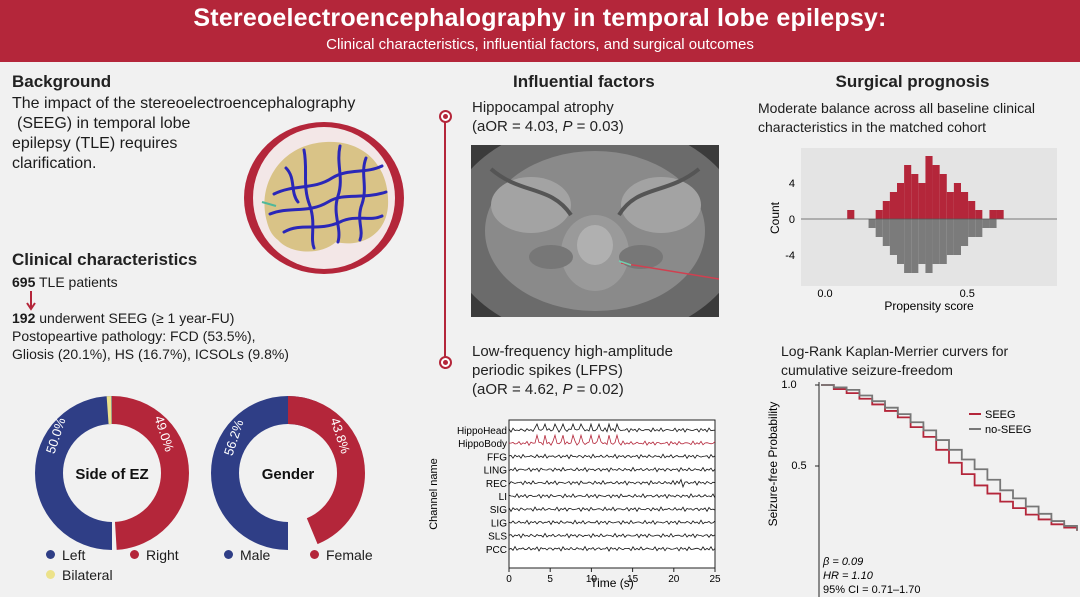 The width and height of the screenshot is (1080, 597). What do you see at coordinates (162, 555) in the screenshot?
I see `legend-label: Right` at bounding box center [162, 555].